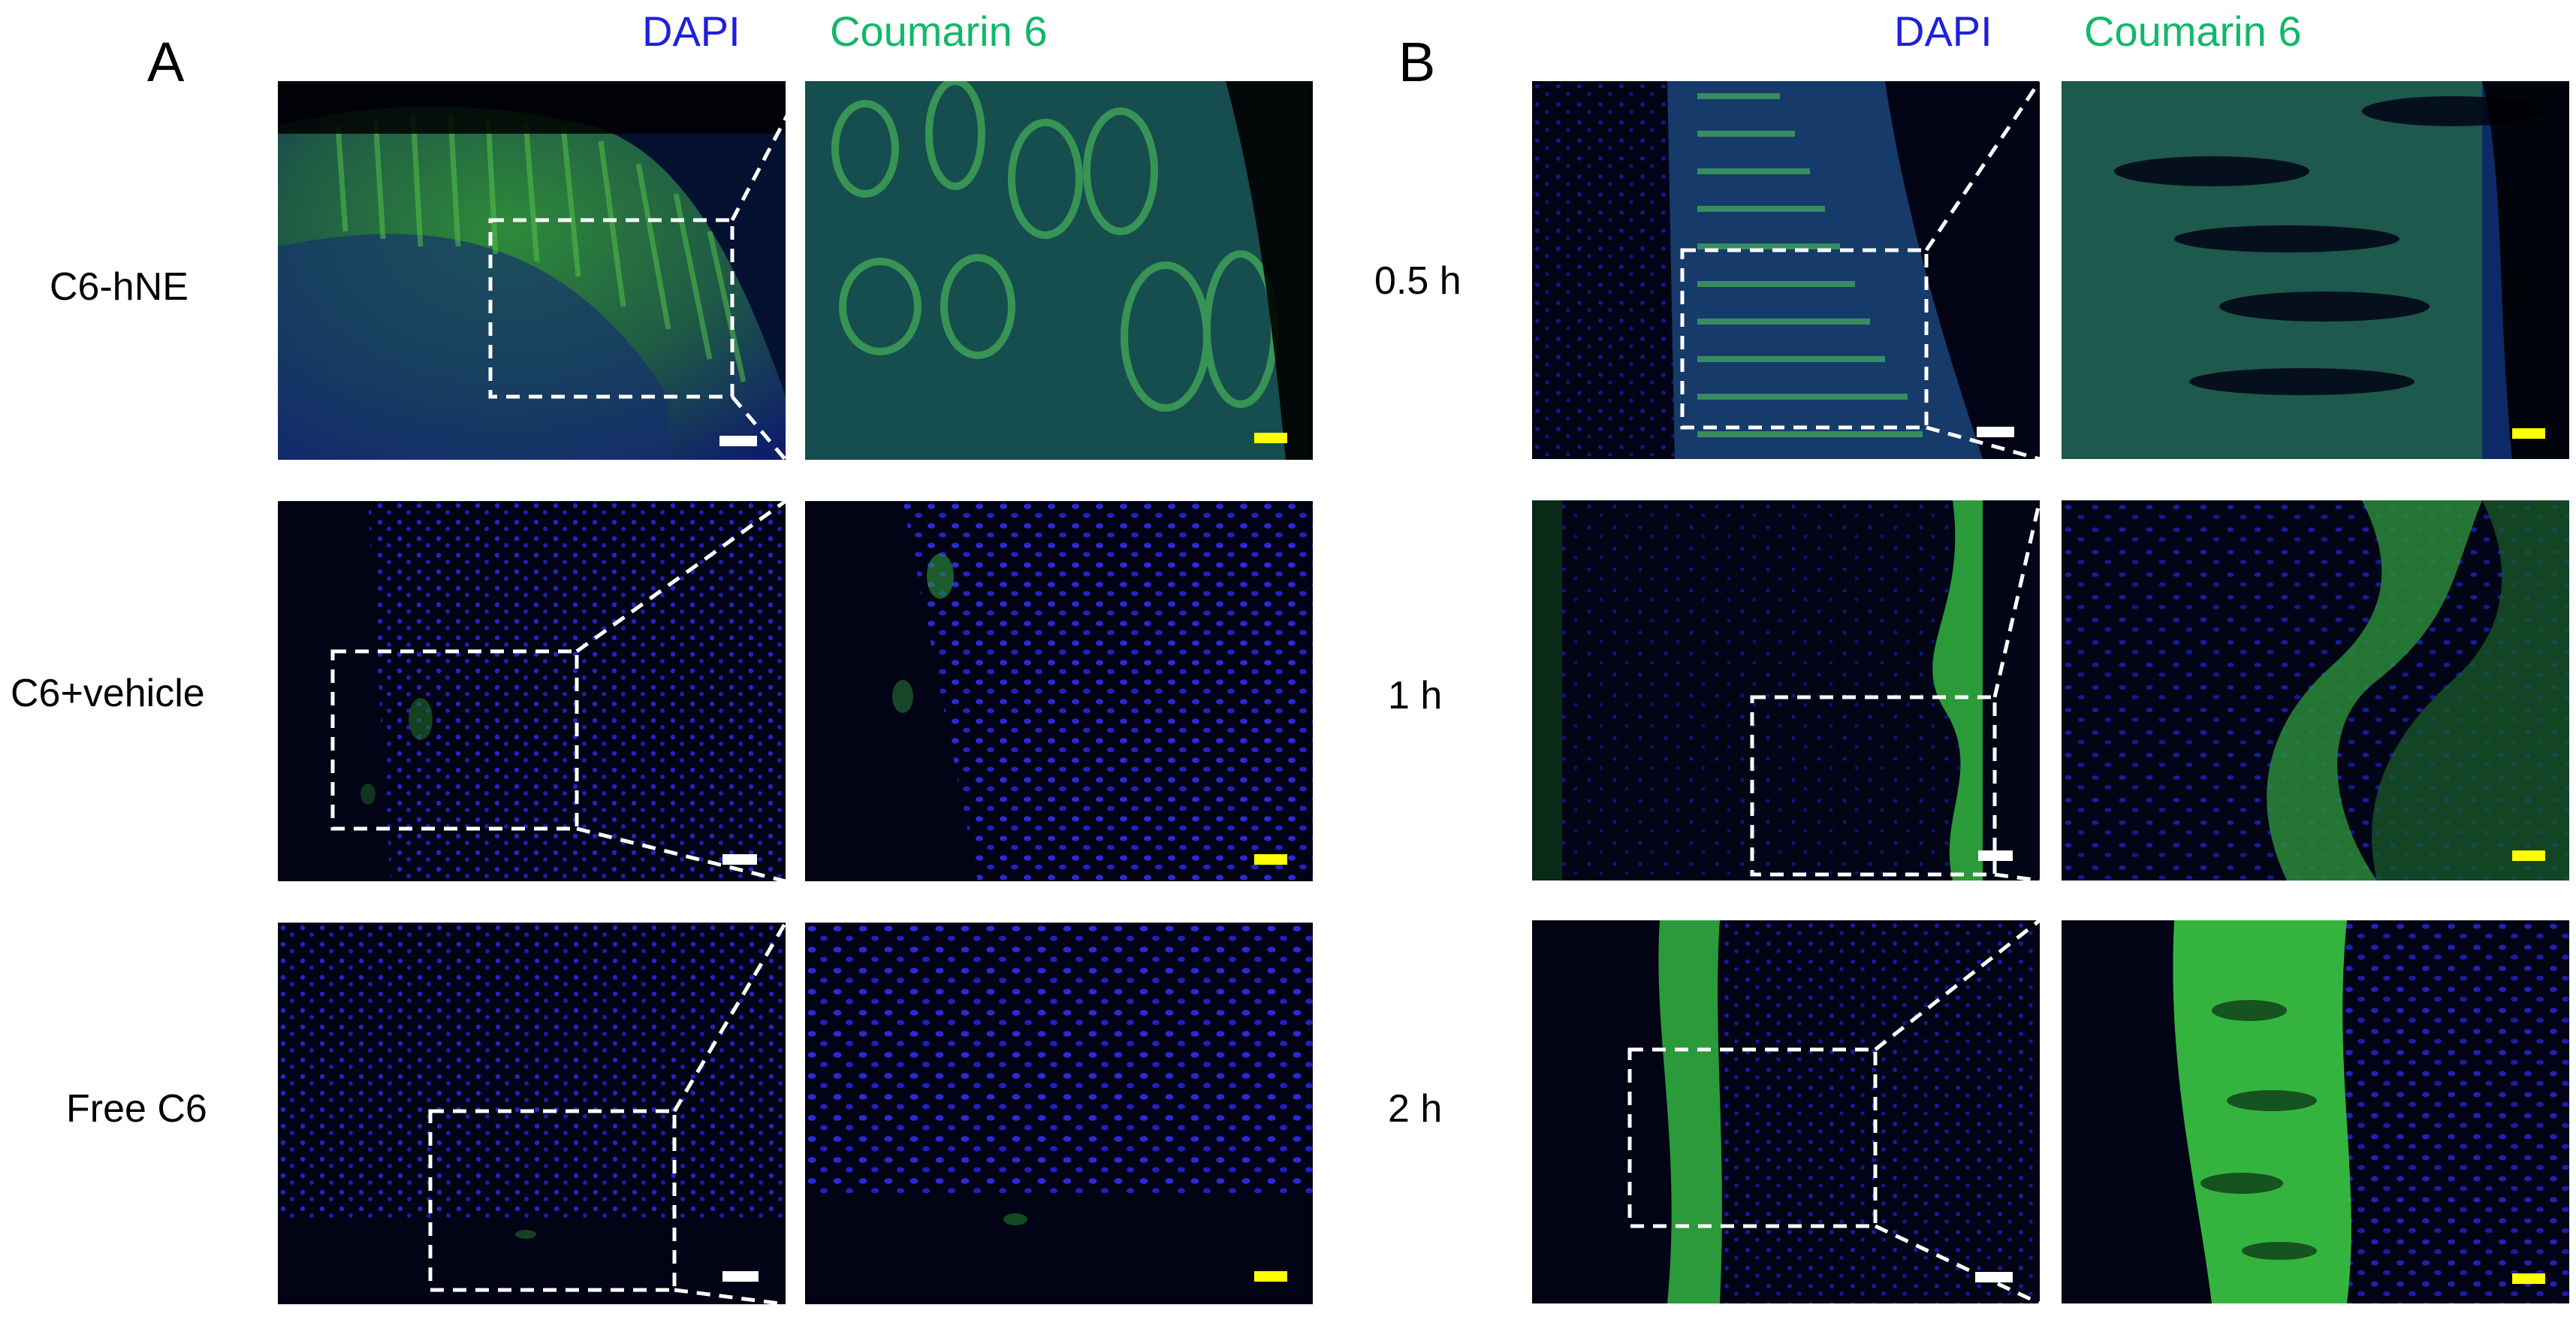  What do you see at coordinates (1059, 1113) in the screenshot?
I see `panel-a-row3-zoom-micrograph` at bounding box center [1059, 1113].